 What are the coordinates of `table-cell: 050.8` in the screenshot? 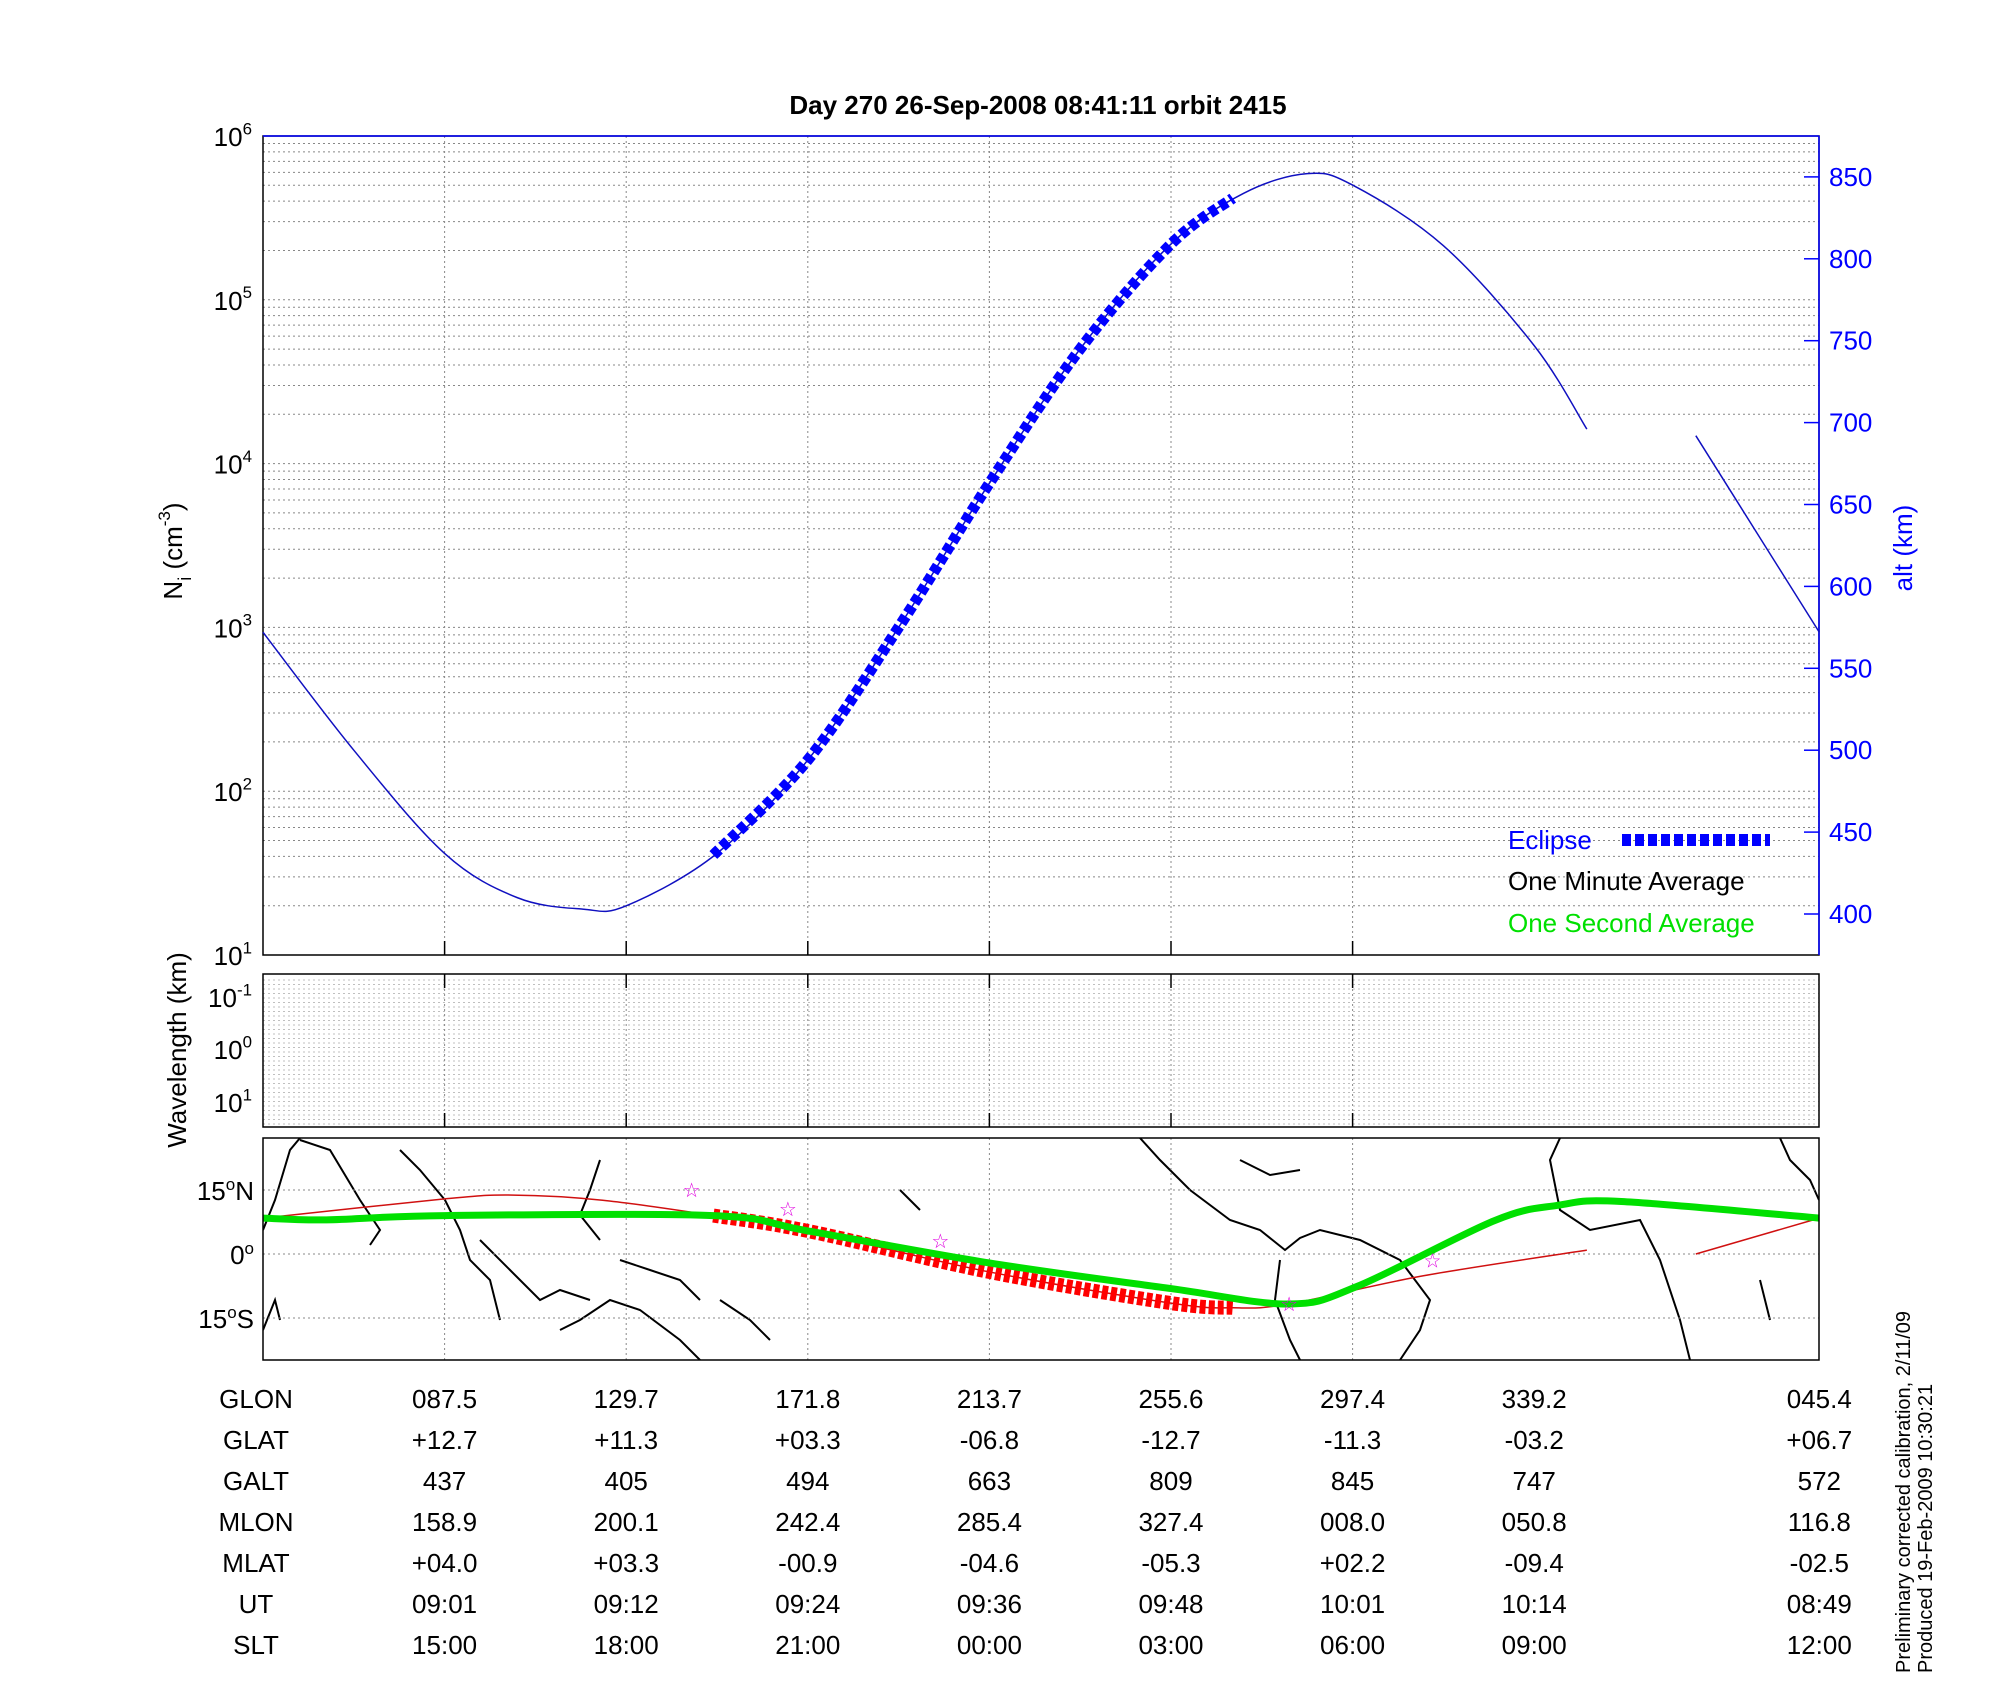 It's located at (1534, 1522).